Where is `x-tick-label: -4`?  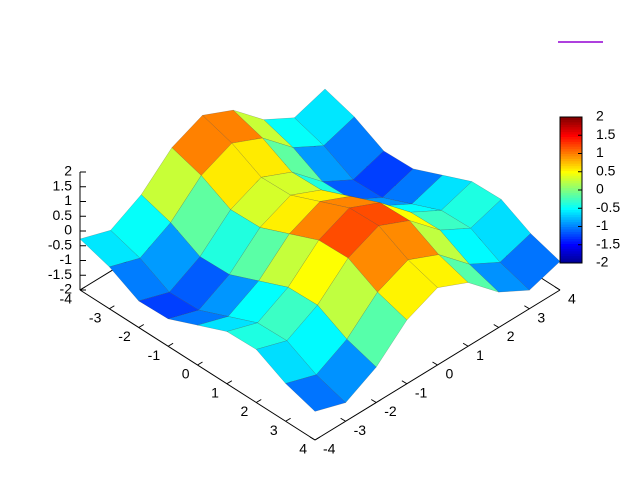 x-tick-label: -4 is located at coordinates (66, 299).